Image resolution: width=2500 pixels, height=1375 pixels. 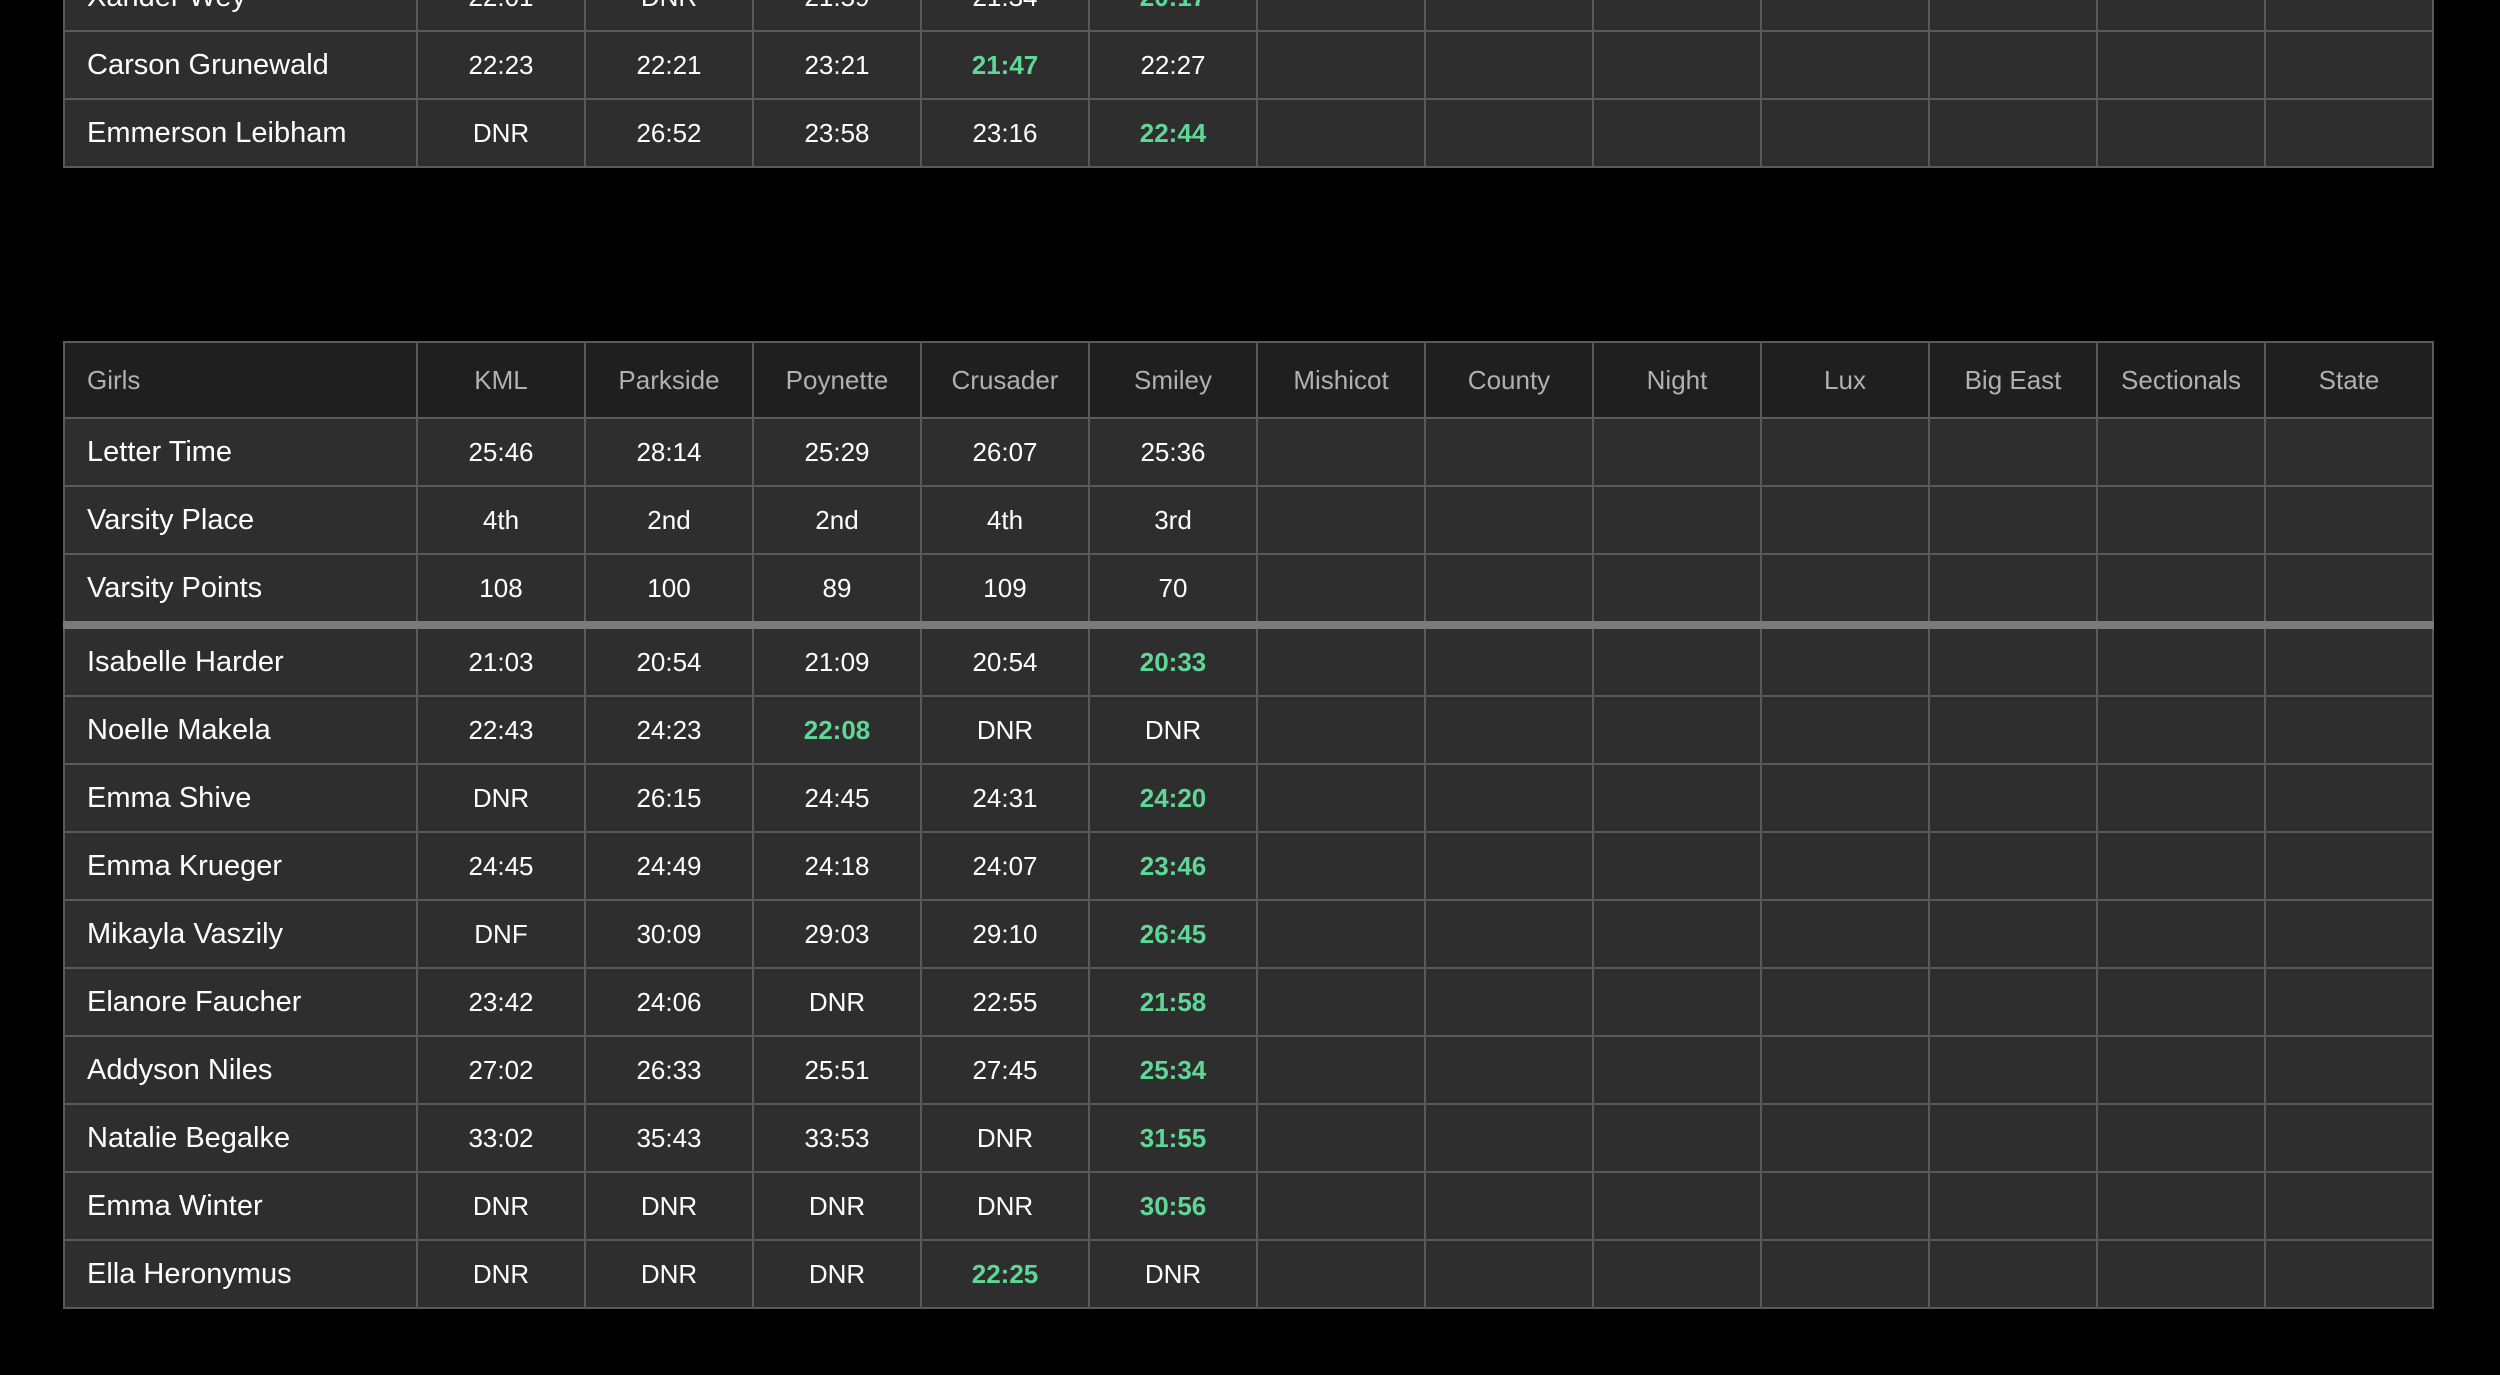 What do you see at coordinates (837, 1138) in the screenshot?
I see `result-cell: 33:53` at bounding box center [837, 1138].